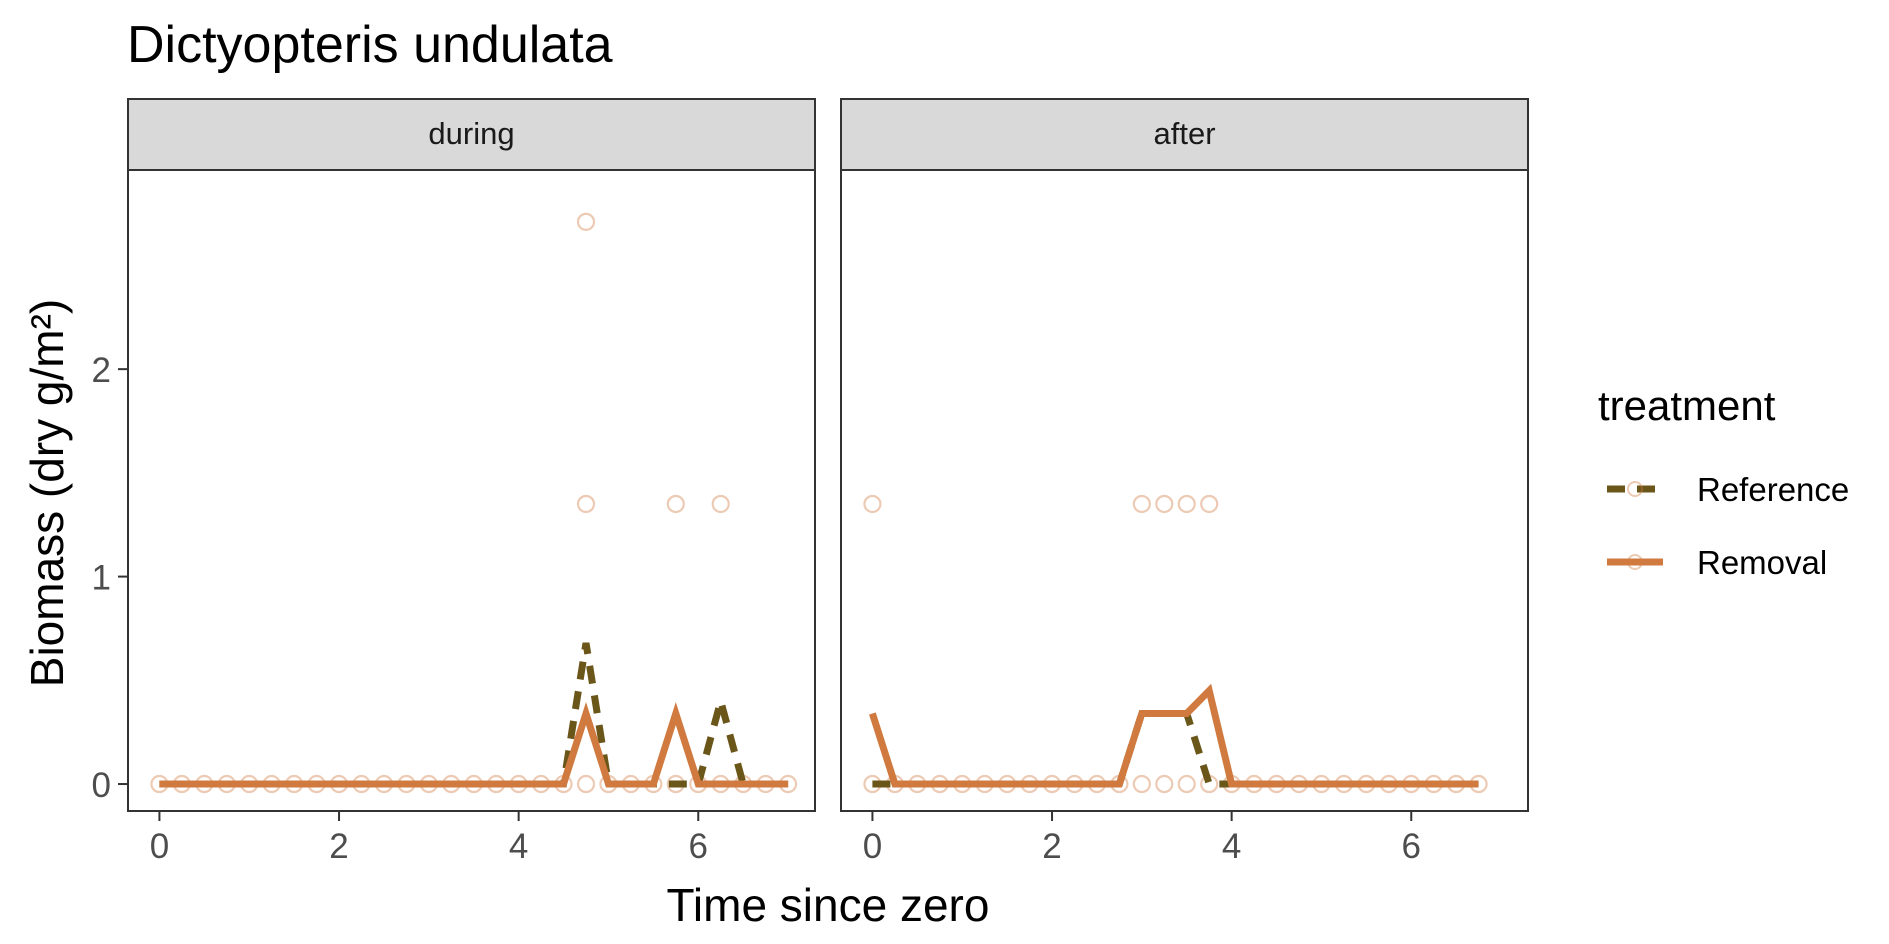  Describe the element at coordinates (1773, 489) in the screenshot. I see `legend-label: Reference` at that location.